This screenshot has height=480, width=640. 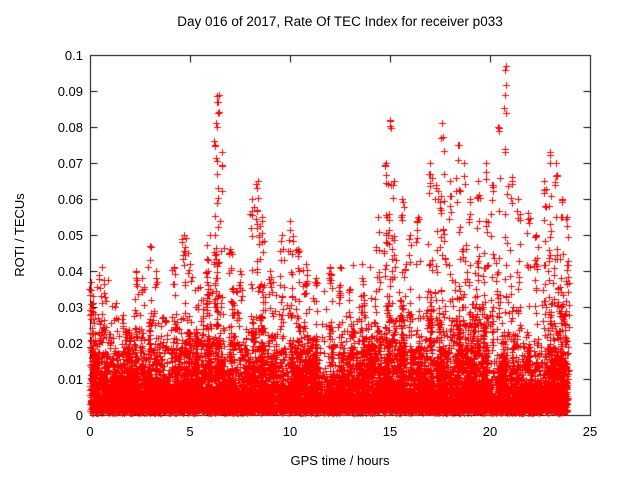 I want to click on y-tick-label: 0.07, so click(x=70, y=163).